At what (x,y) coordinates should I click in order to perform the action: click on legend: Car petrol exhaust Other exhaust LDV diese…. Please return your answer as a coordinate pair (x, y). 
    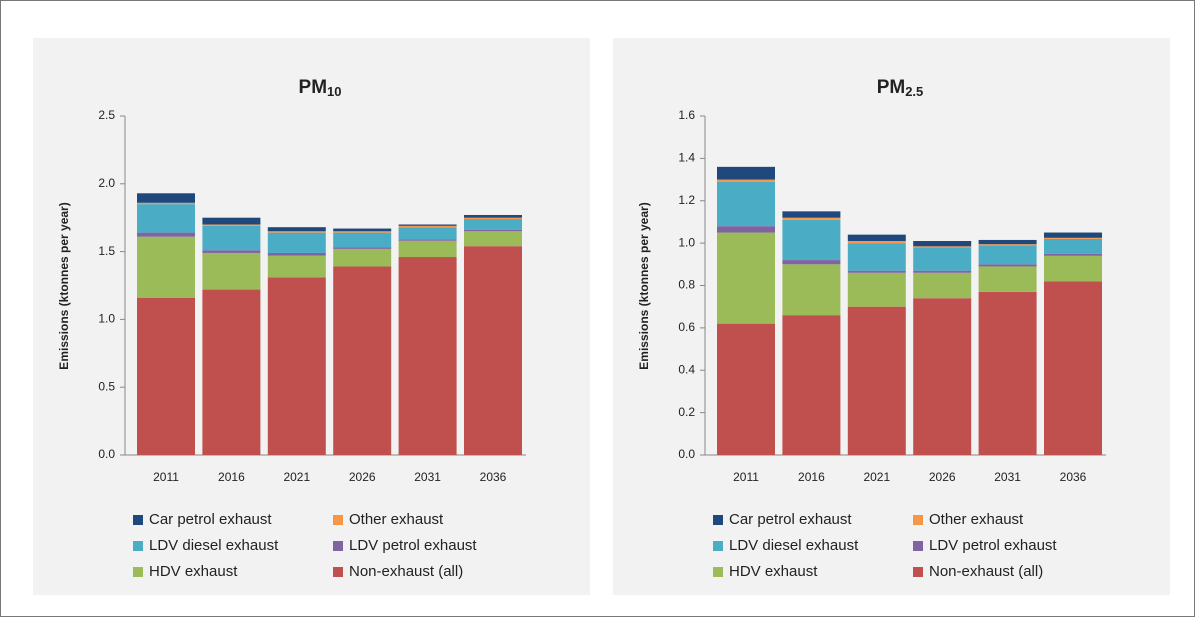
    Looking at the image, I should click on (305, 545).